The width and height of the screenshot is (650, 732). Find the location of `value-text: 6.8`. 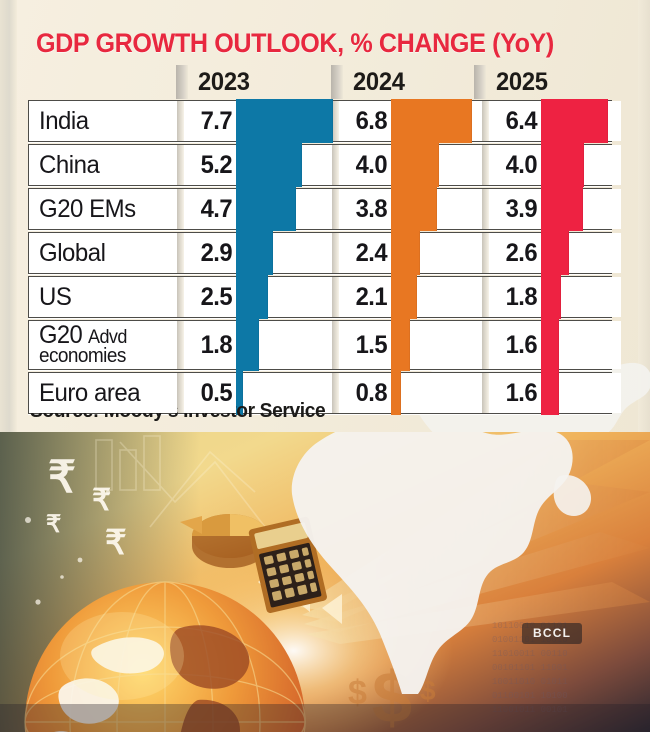

value-text: 6.8 is located at coordinates (371, 120).